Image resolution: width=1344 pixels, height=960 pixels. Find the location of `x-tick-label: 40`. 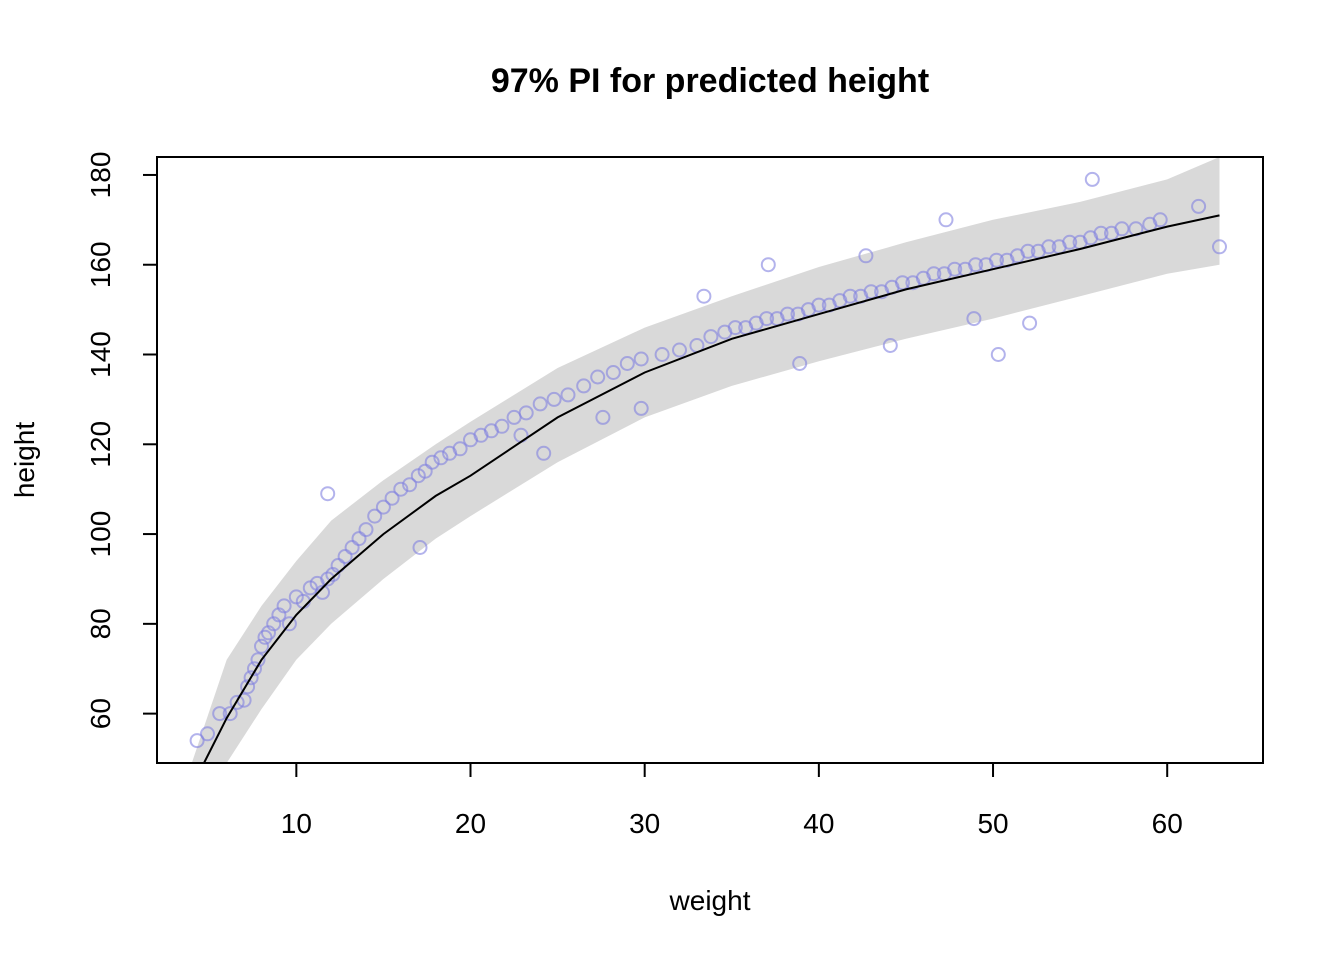

x-tick-label: 40 is located at coordinates (818, 823).